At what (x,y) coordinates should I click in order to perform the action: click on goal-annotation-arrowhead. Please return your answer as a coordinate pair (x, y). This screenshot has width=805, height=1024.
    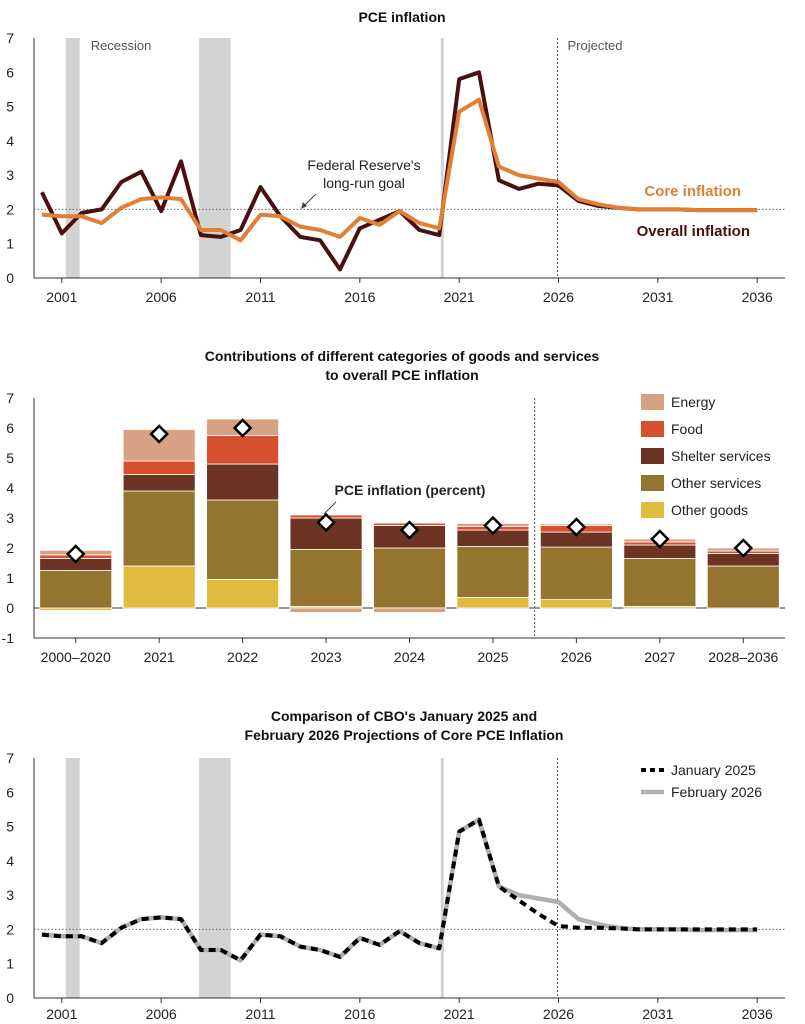
    Looking at the image, I should click on (304, 205).